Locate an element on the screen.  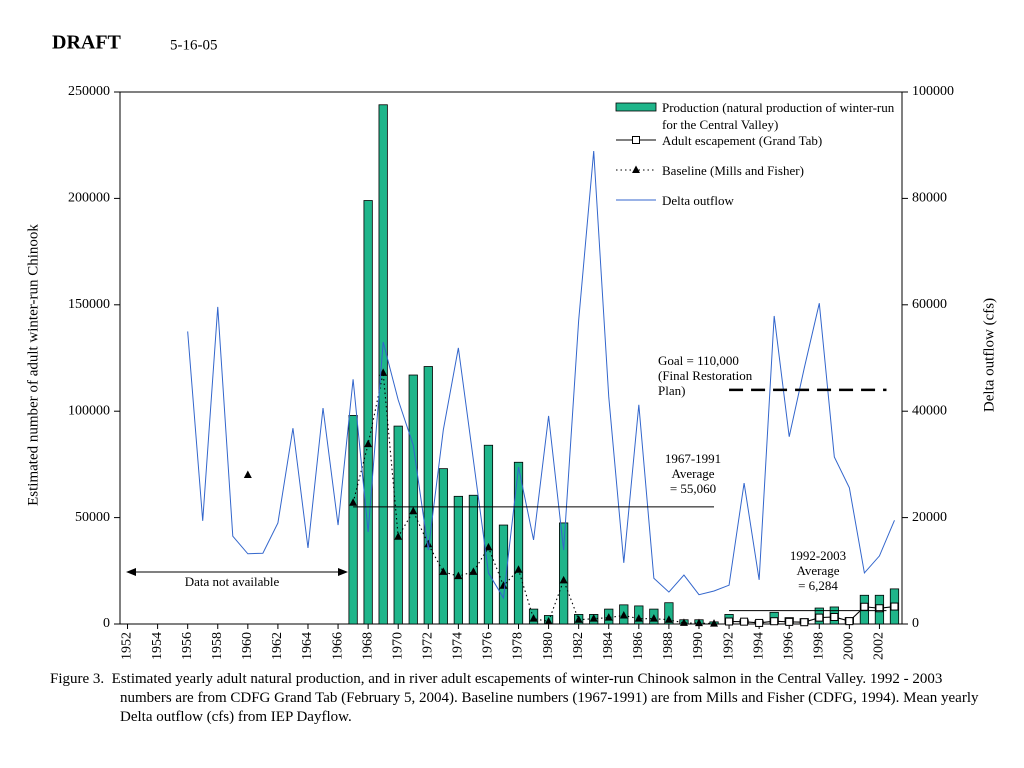
x-tick-label: 2000 is located at coordinates (849, 646).